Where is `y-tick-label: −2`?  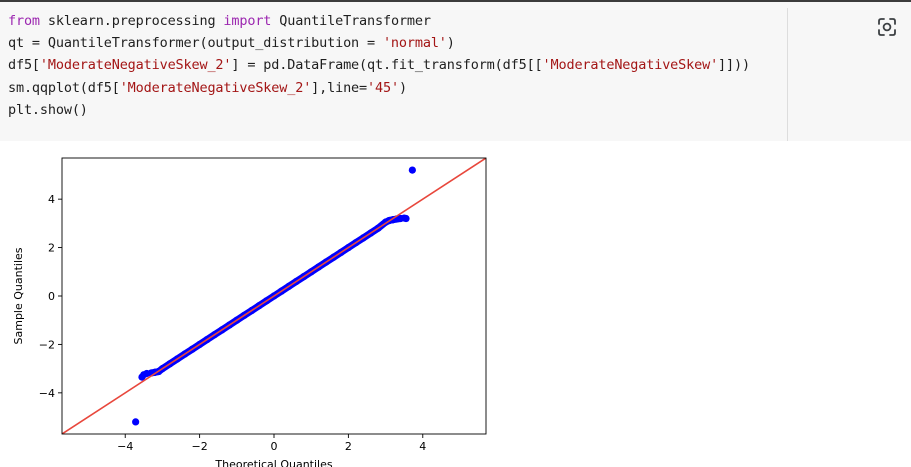 y-tick-label: −2 is located at coordinates (47, 344).